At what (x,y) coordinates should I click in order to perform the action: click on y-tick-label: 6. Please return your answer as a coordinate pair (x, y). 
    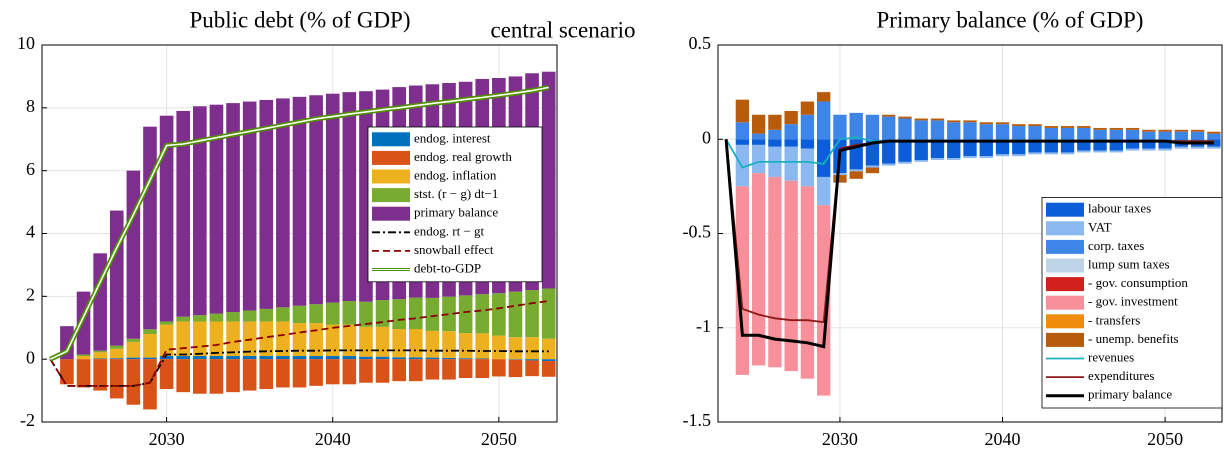
    Looking at the image, I should click on (30, 169).